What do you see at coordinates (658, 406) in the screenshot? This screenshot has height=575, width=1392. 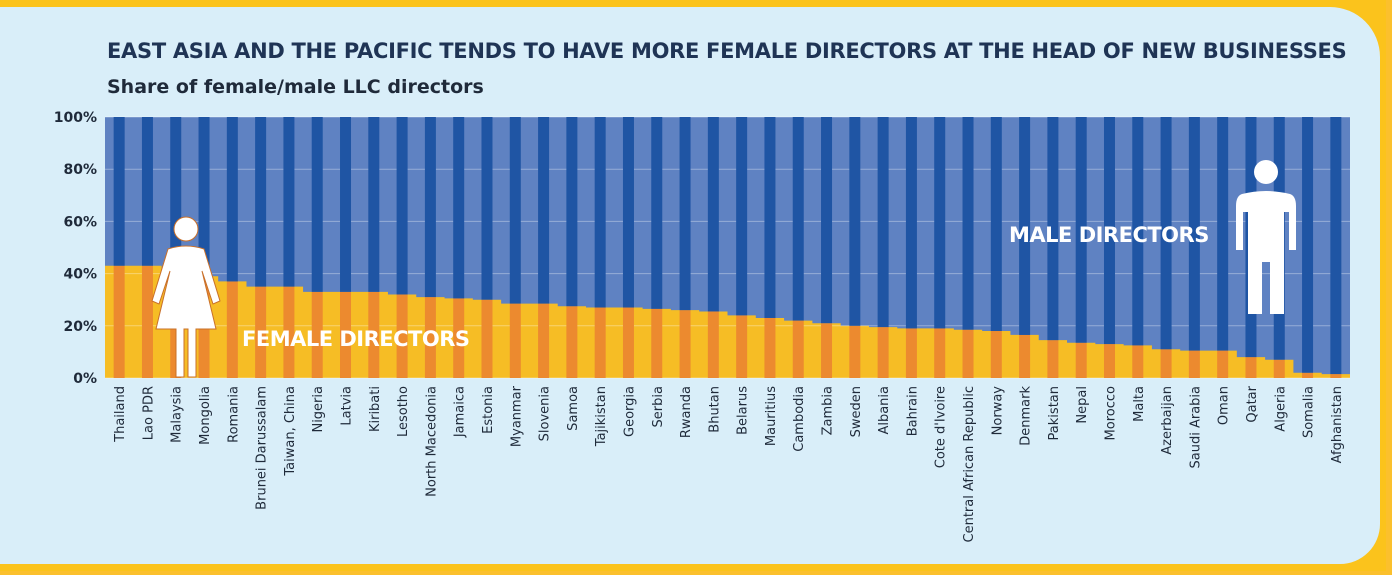 I see `x-tick-label: Serbia` at bounding box center [658, 406].